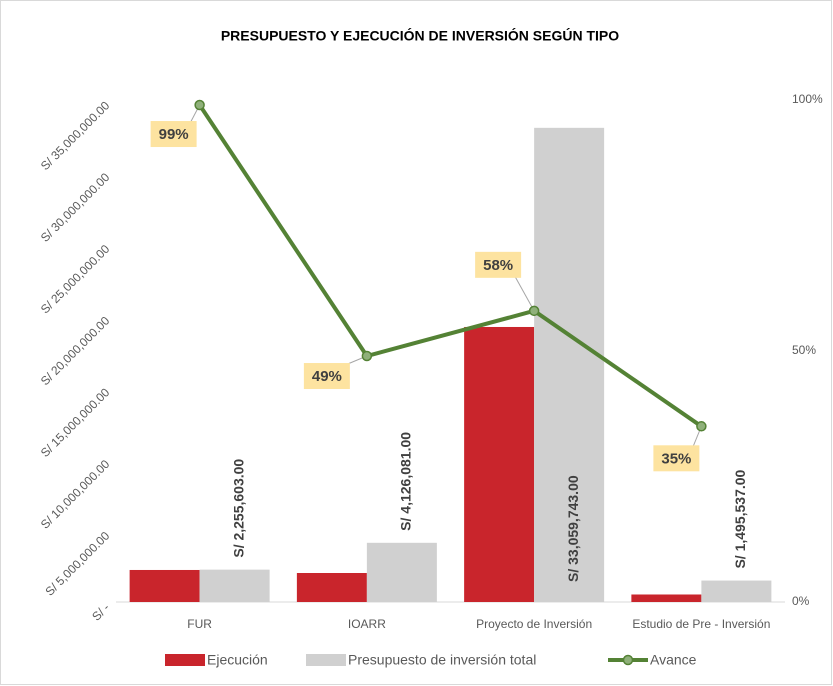  Describe the element at coordinates (804, 350) in the screenshot. I see `y2-tick-label: 50%` at that location.